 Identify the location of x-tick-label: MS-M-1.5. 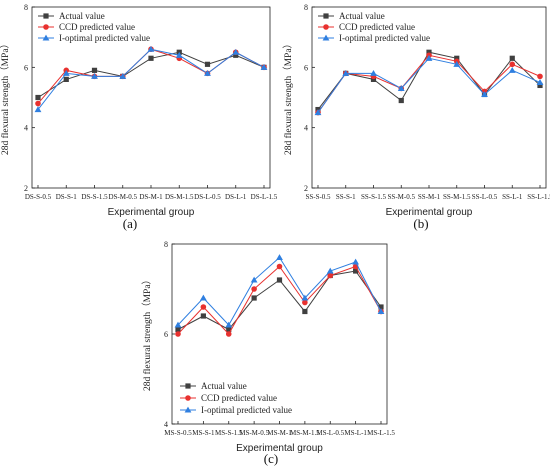
(305, 433).